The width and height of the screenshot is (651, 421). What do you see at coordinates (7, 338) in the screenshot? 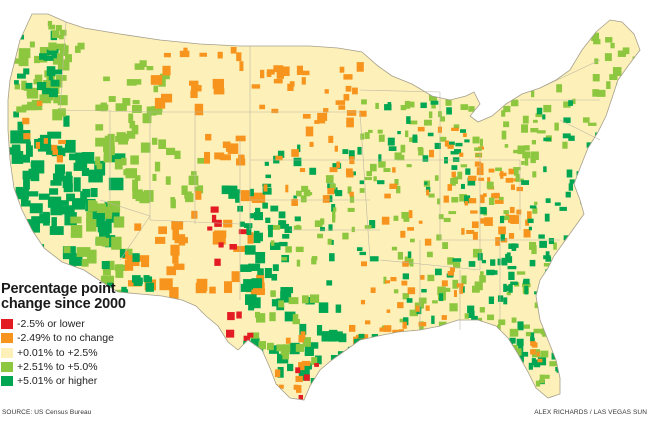
I see `legend-swatch-orange` at bounding box center [7, 338].